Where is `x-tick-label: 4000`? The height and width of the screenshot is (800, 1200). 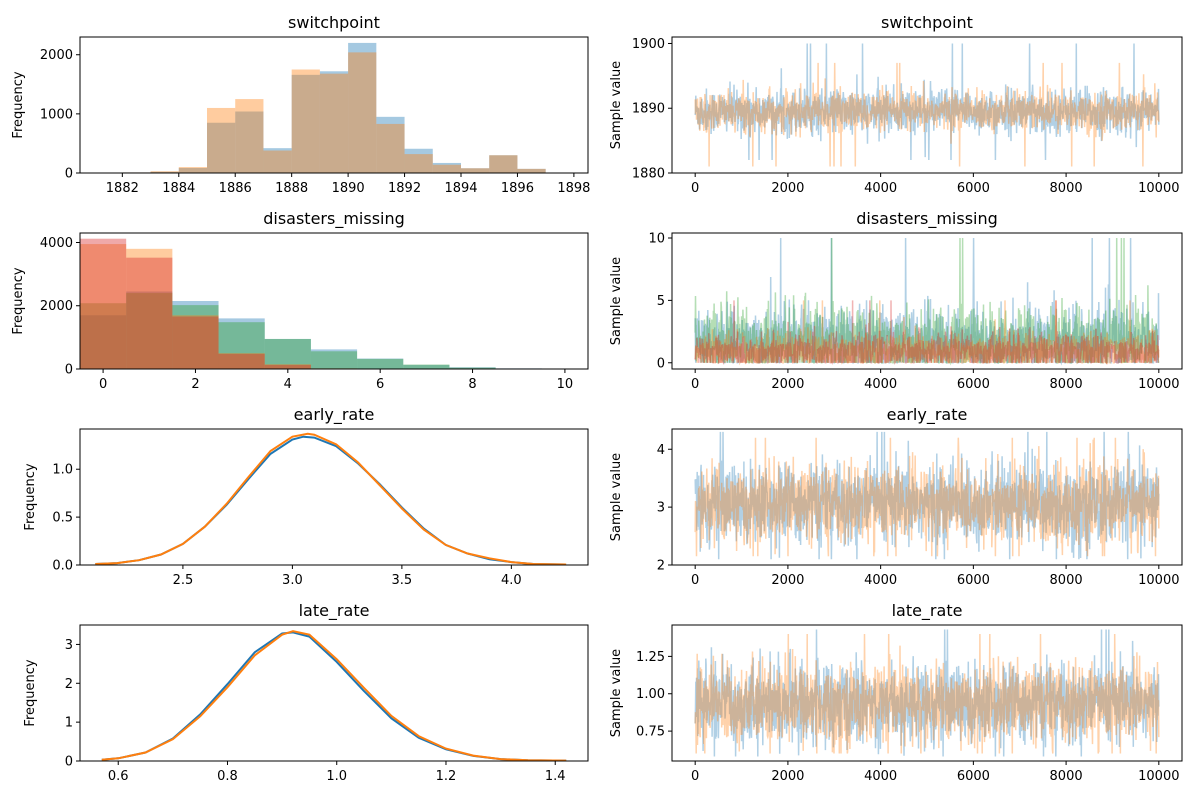
x-tick-label: 4000 is located at coordinates (880, 580).